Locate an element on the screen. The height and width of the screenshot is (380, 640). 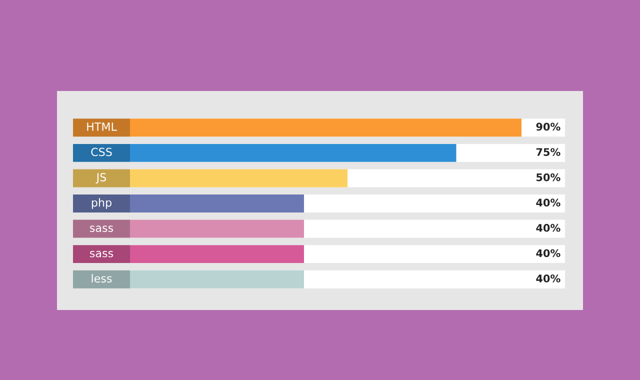
y-tick-label: JS is located at coordinates (101, 178).